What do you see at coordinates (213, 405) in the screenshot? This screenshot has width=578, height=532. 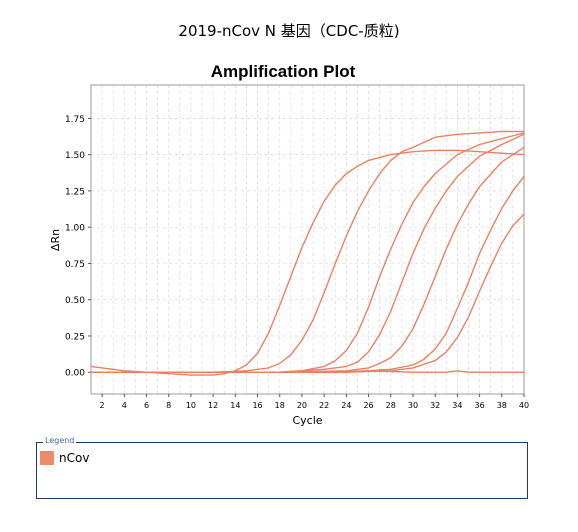 I see `x-tick-label: 12` at bounding box center [213, 405].